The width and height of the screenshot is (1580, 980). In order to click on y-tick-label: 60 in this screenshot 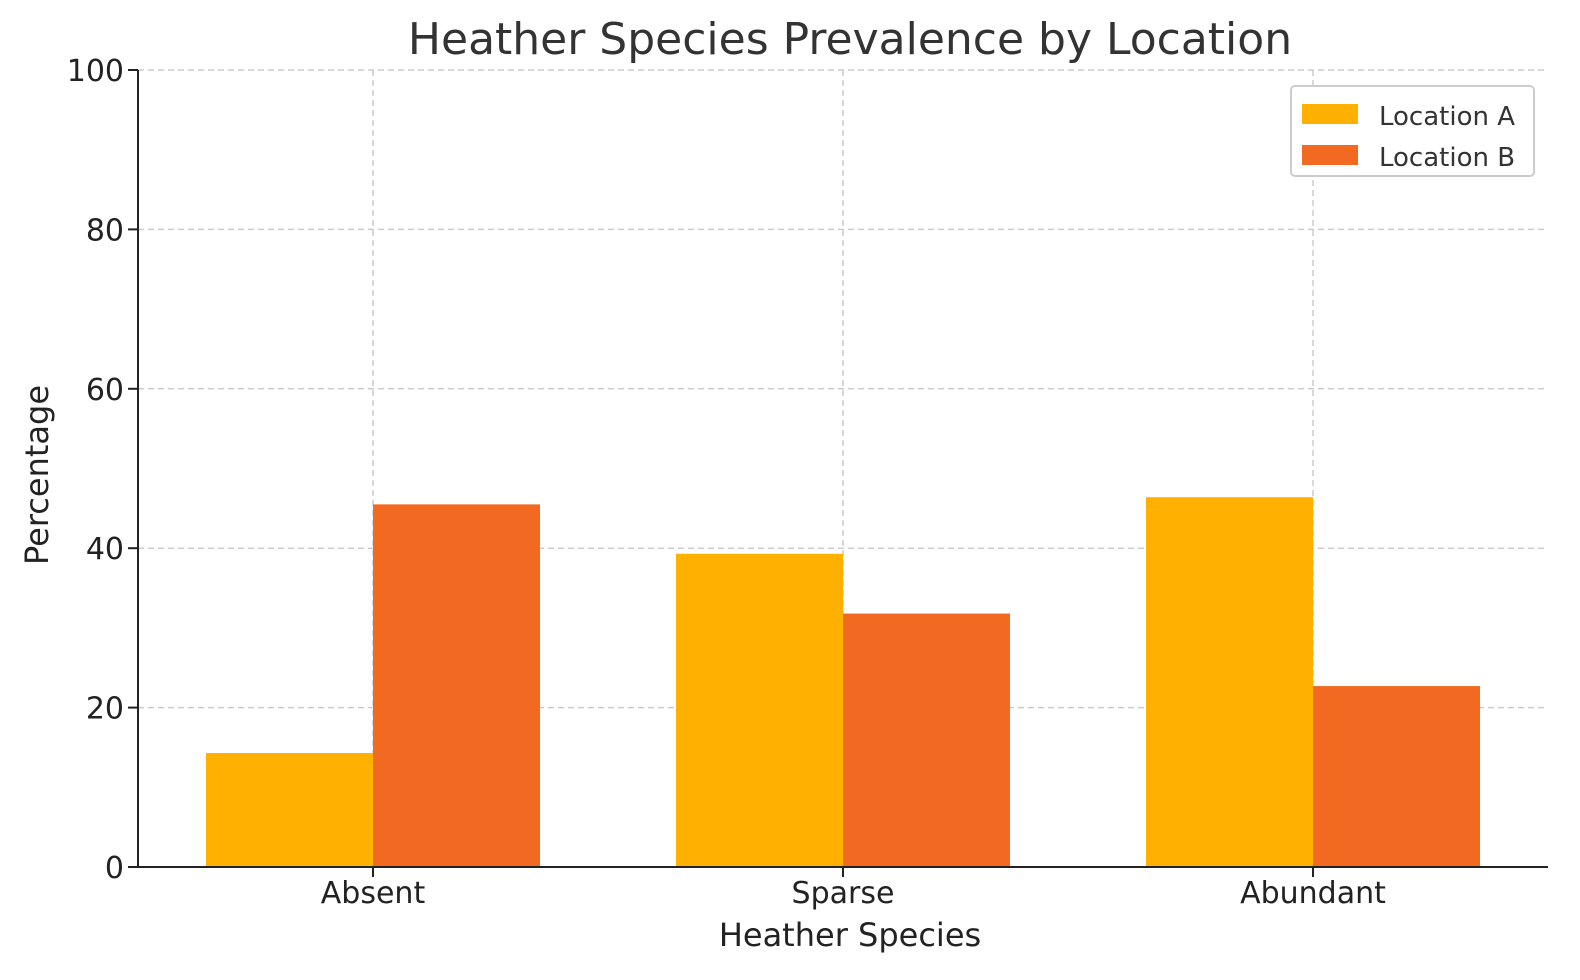, I will do `click(105, 390)`.